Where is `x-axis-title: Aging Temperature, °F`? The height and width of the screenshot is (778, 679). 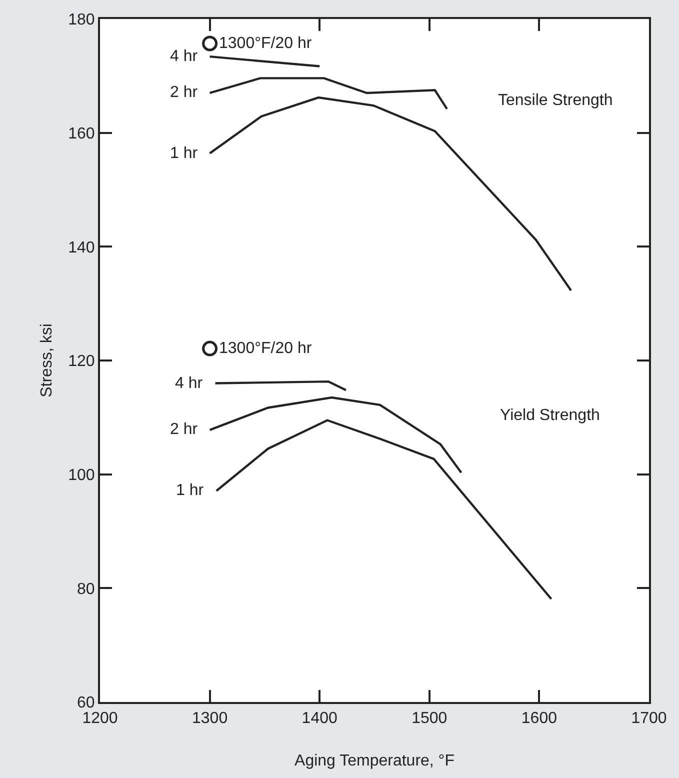
x-axis-title: Aging Temperature, °F is located at coordinates (374, 761).